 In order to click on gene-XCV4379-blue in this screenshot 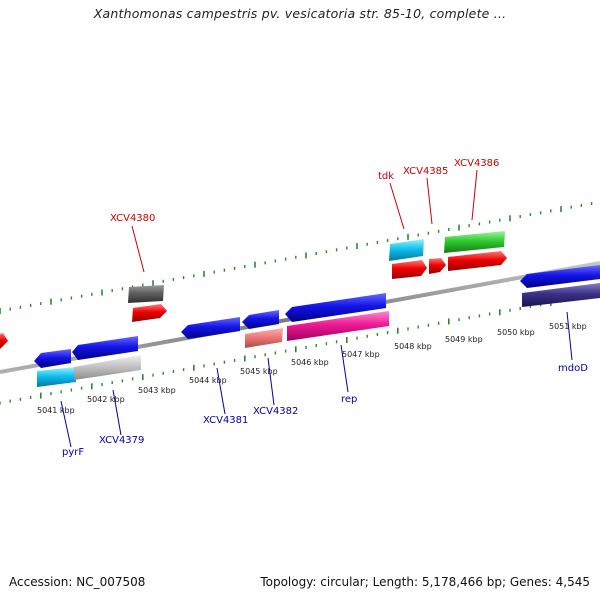, I will do `click(105, 348)`.